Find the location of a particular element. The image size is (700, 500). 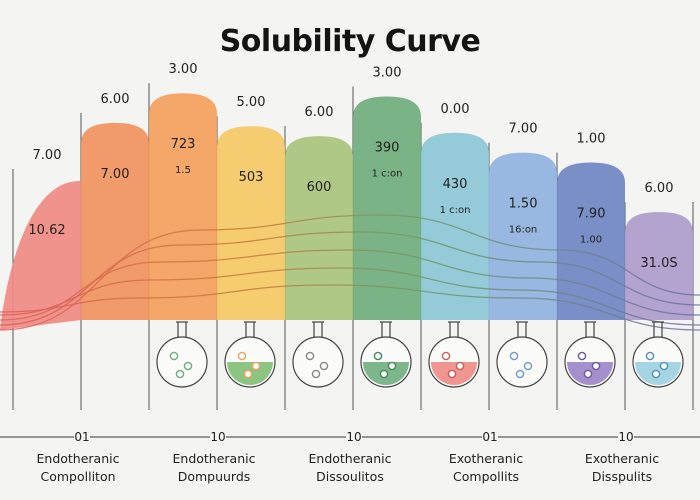

column-value-label: 390 is located at coordinates (387, 148).